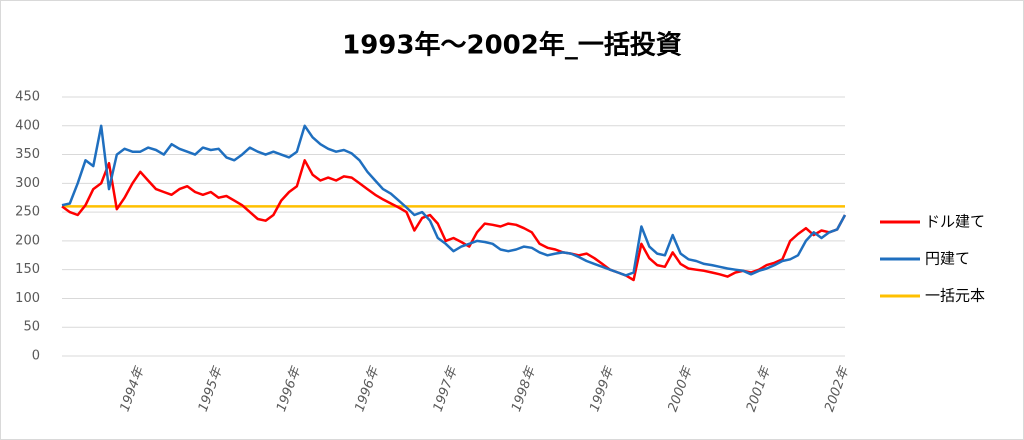 This screenshot has width=1024, height=440. I want to click on chart-title: 1993年～2002年_一括投資, so click(512, 45).